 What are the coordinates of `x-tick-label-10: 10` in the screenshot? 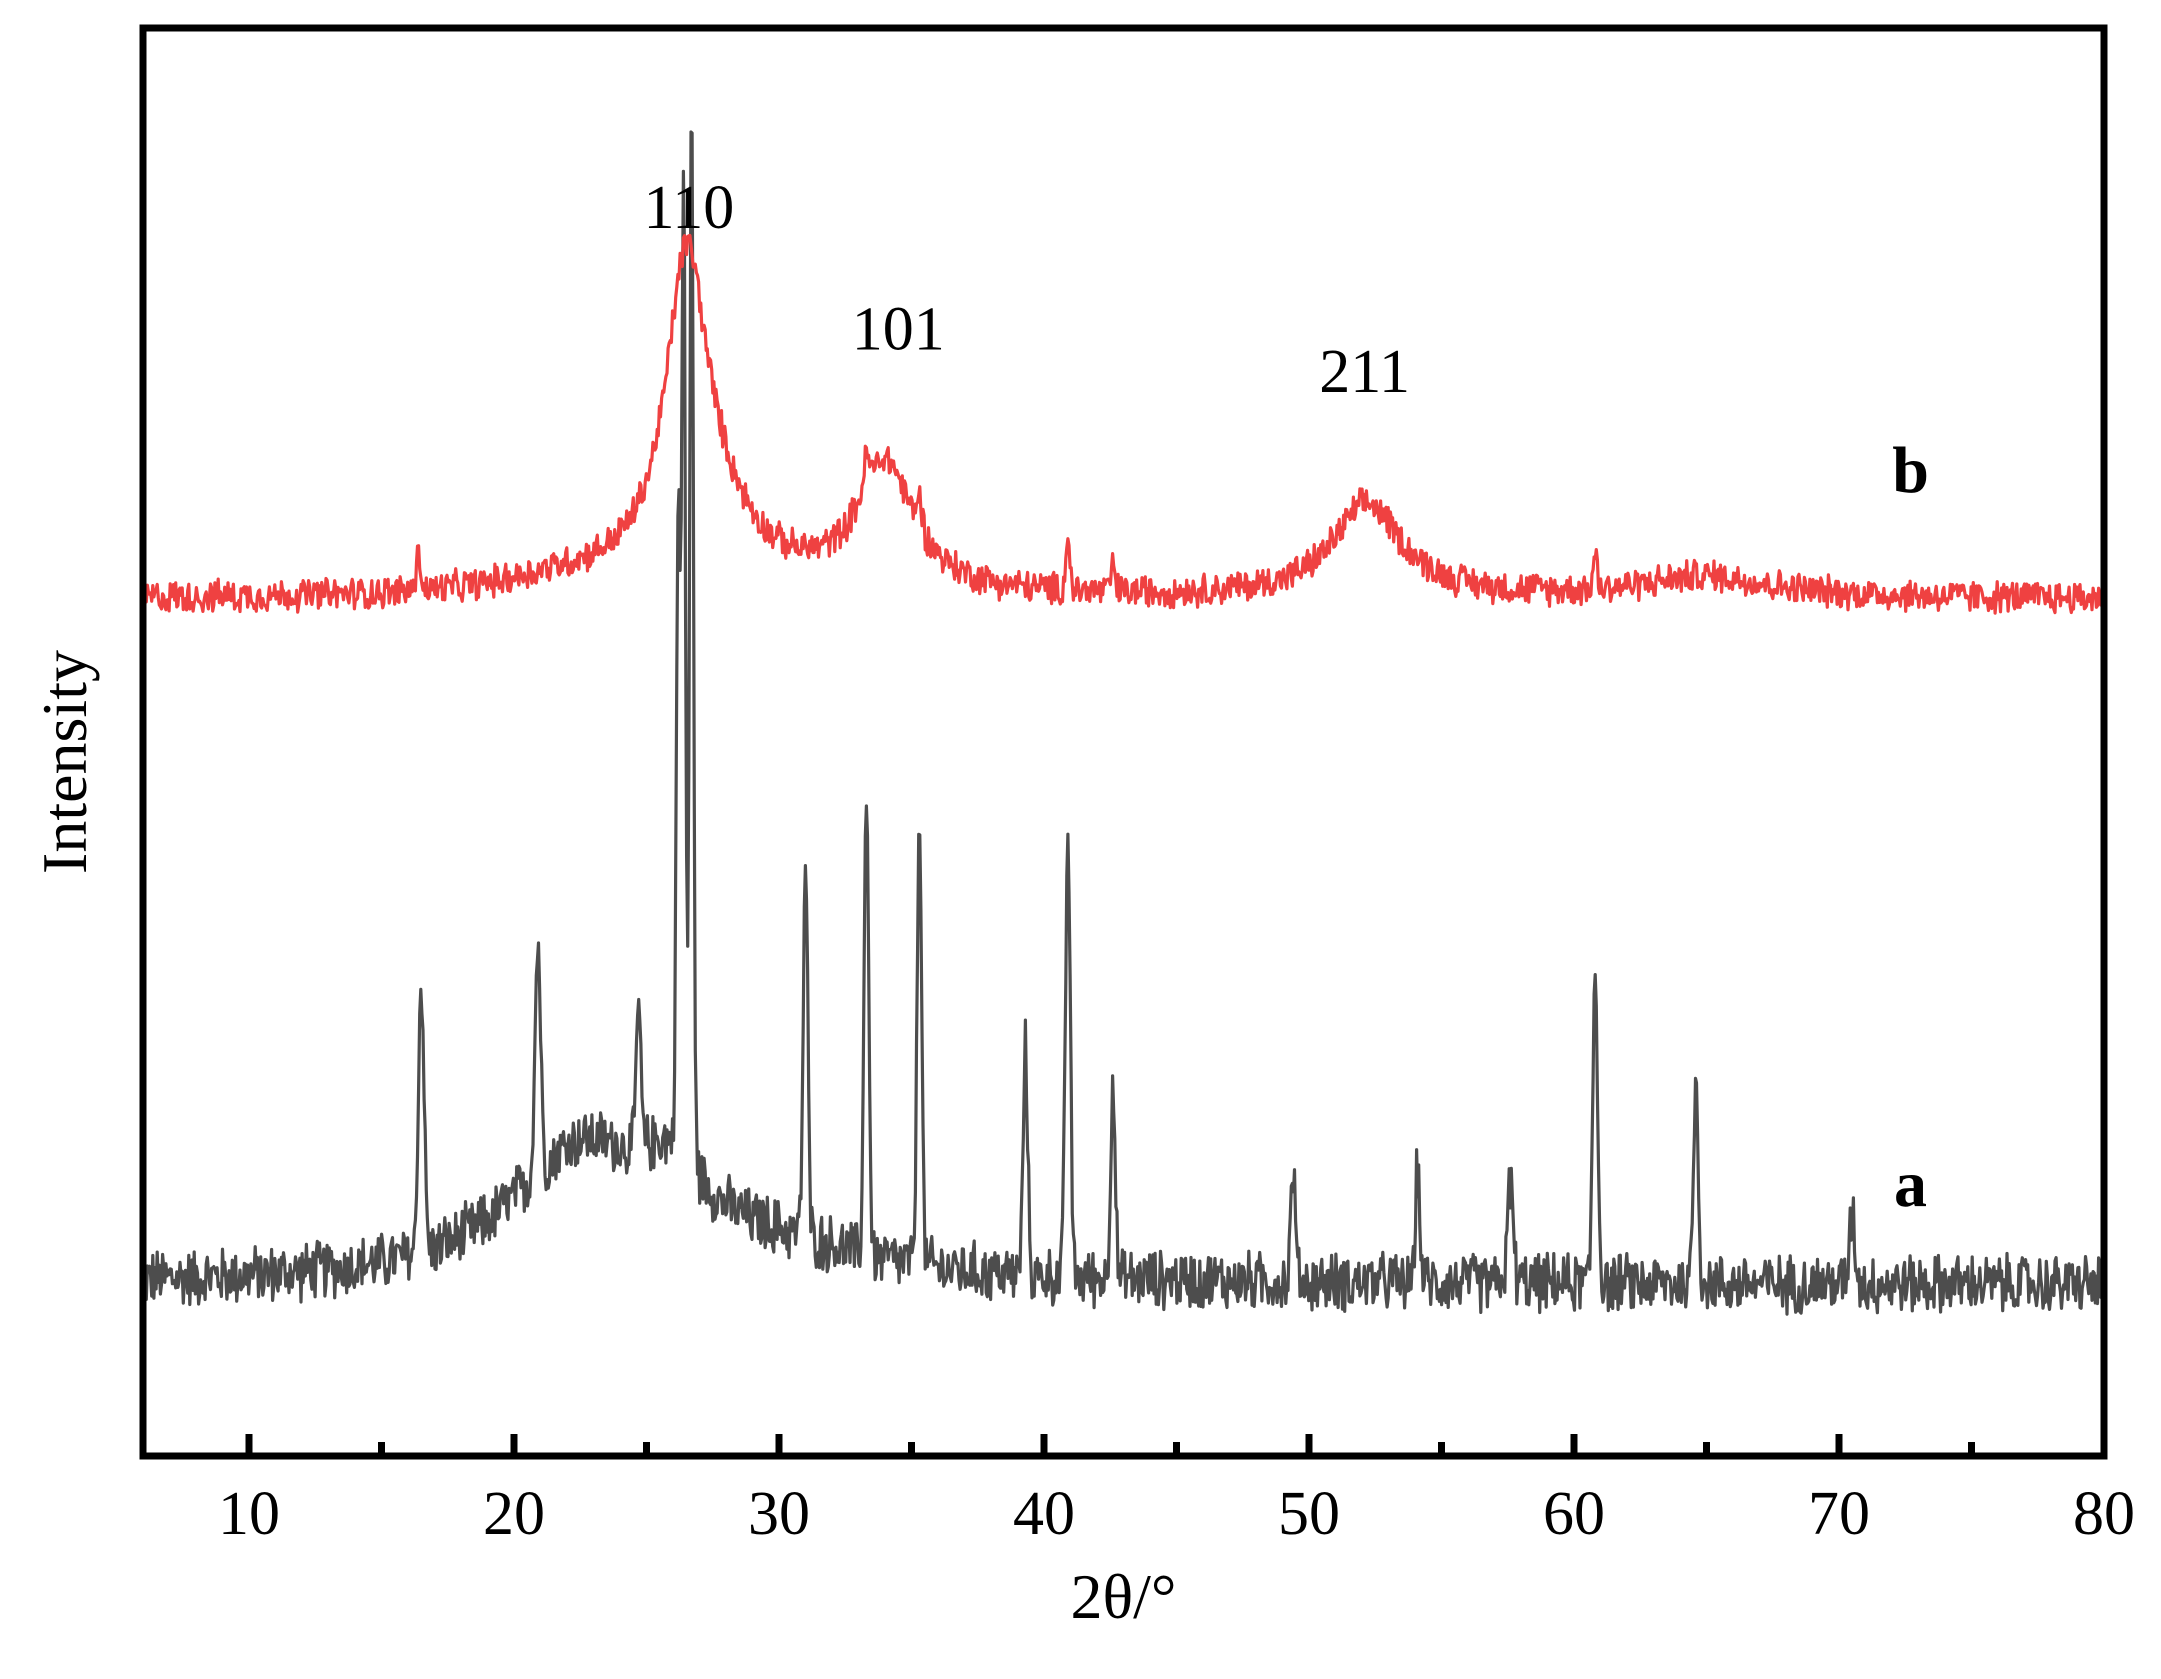 It's located at (249, 1514).